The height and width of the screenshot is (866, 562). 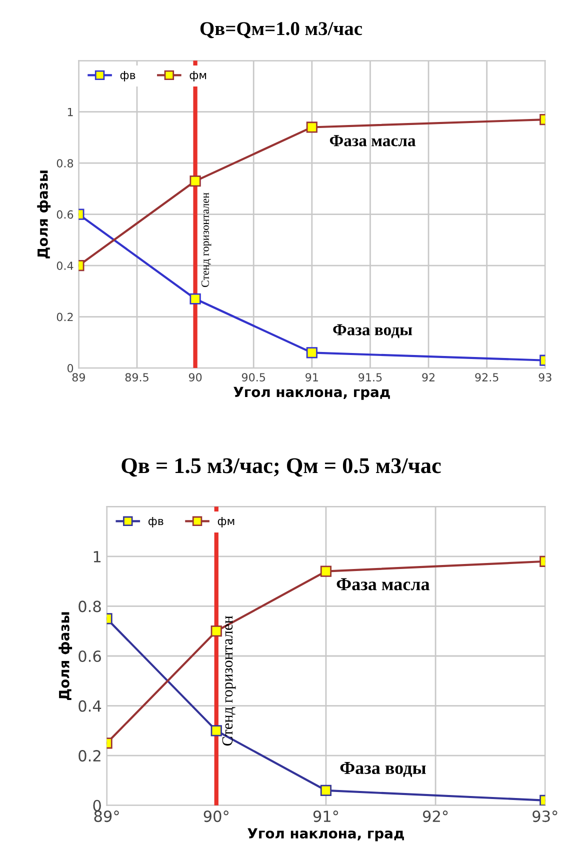 I want to click on x-tick-label: 89°, so click(x=106, y=816).